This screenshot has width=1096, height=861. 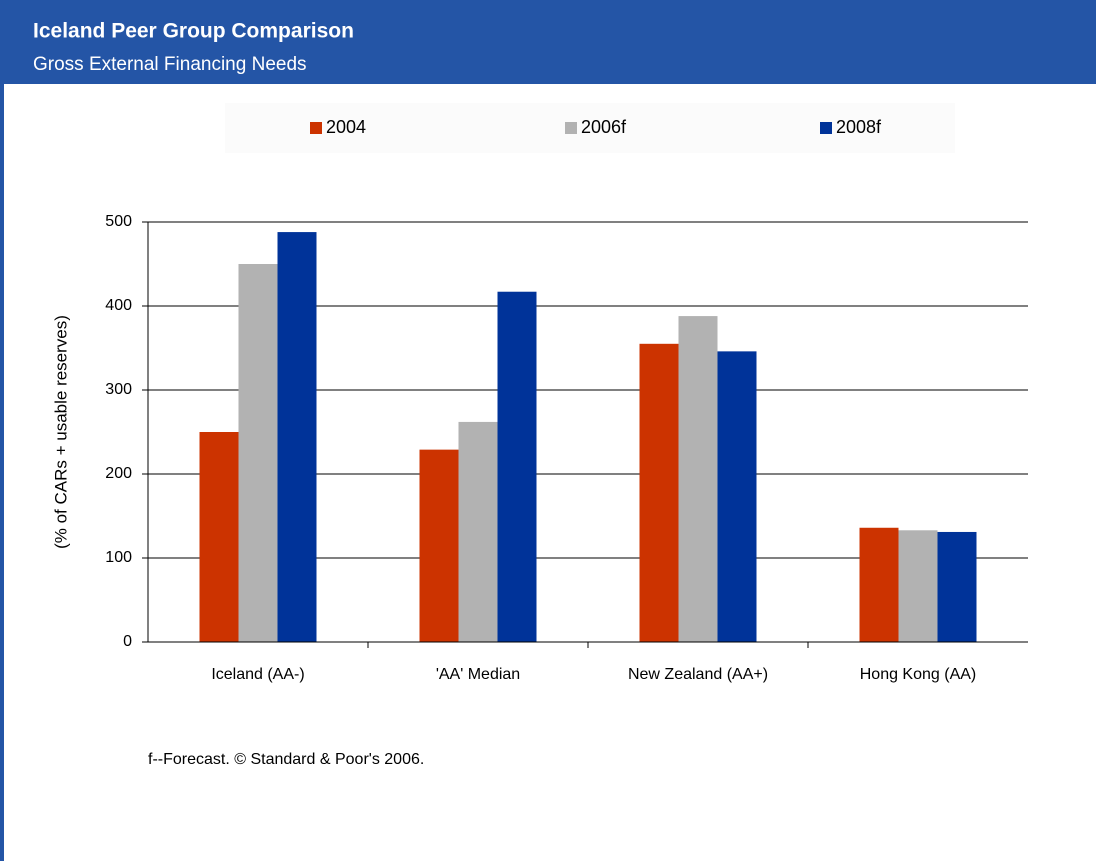 What do you see at coordinates (118, 221) in the screenshot?
I see `y-tick-label: 500` at bounding box center [118, 221].